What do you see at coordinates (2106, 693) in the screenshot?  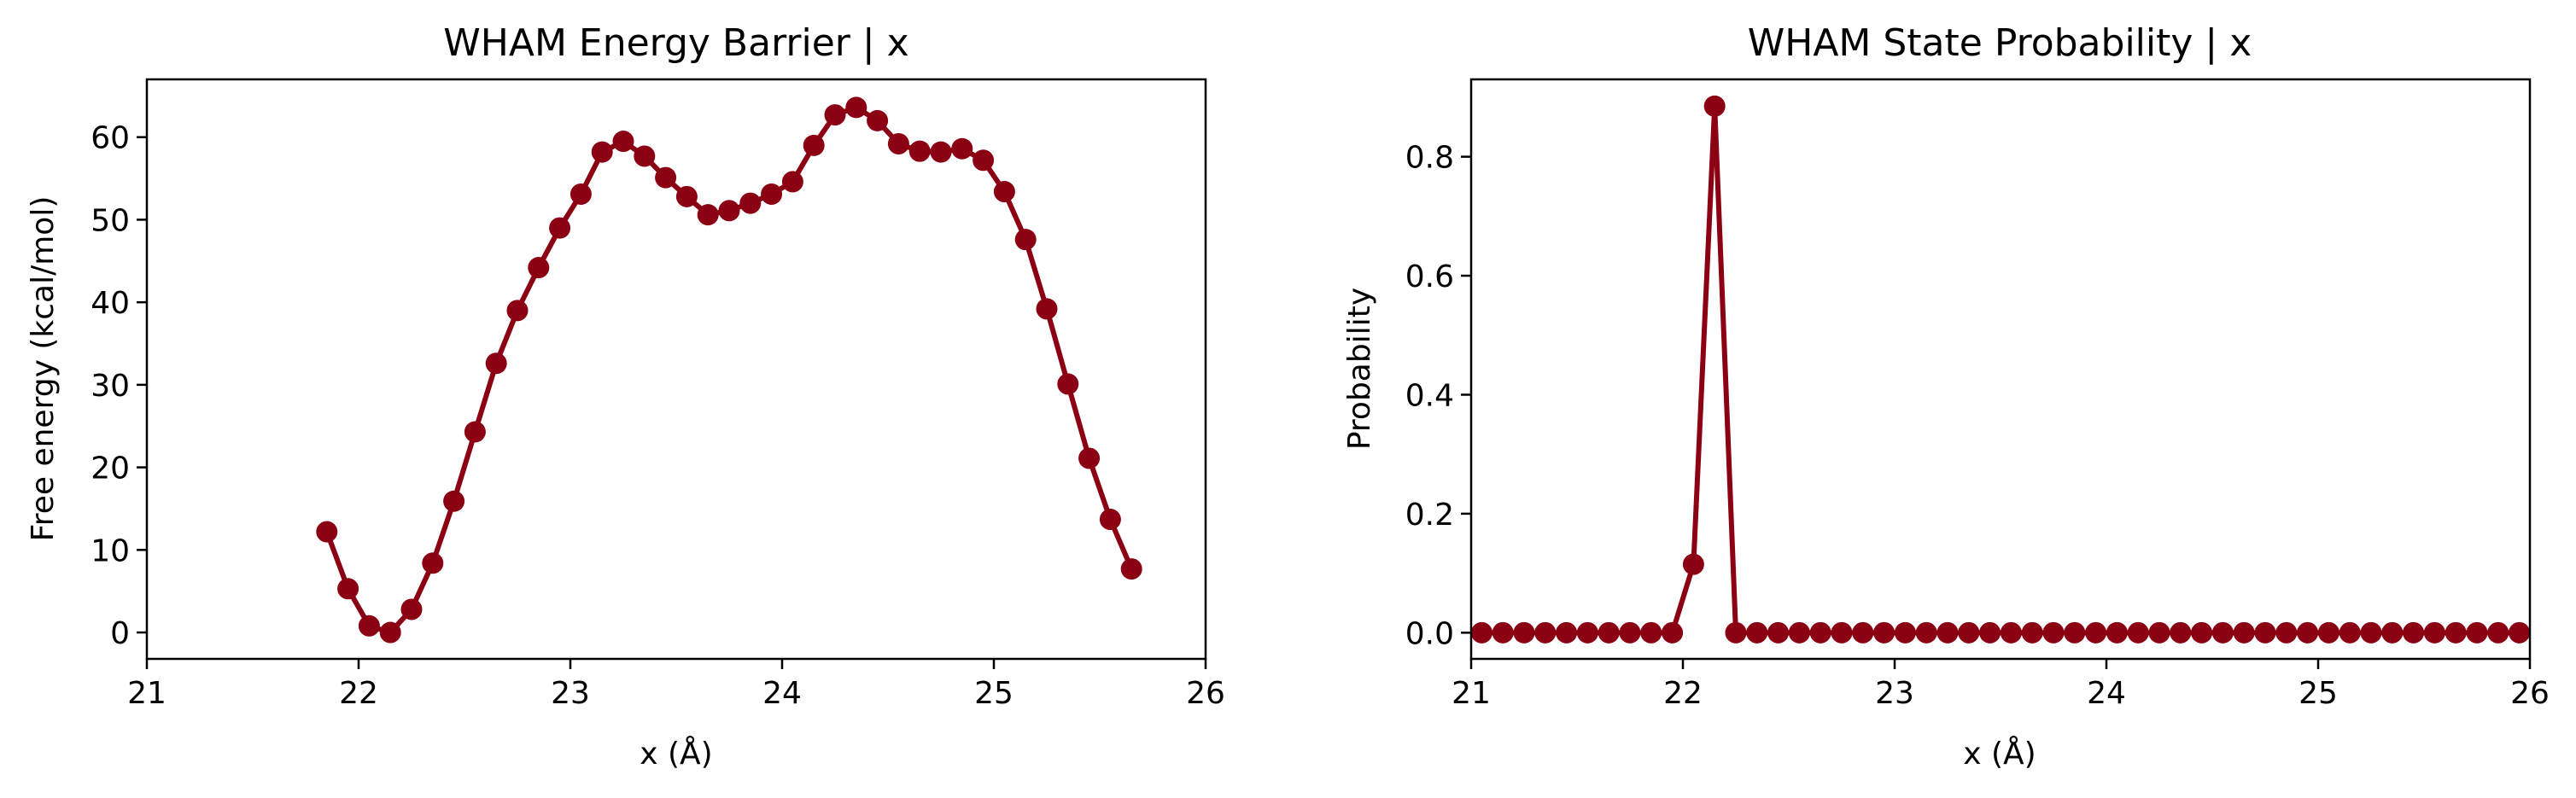 I see `probability-x-tick-label: 24` at bounding box center [2106, 693].